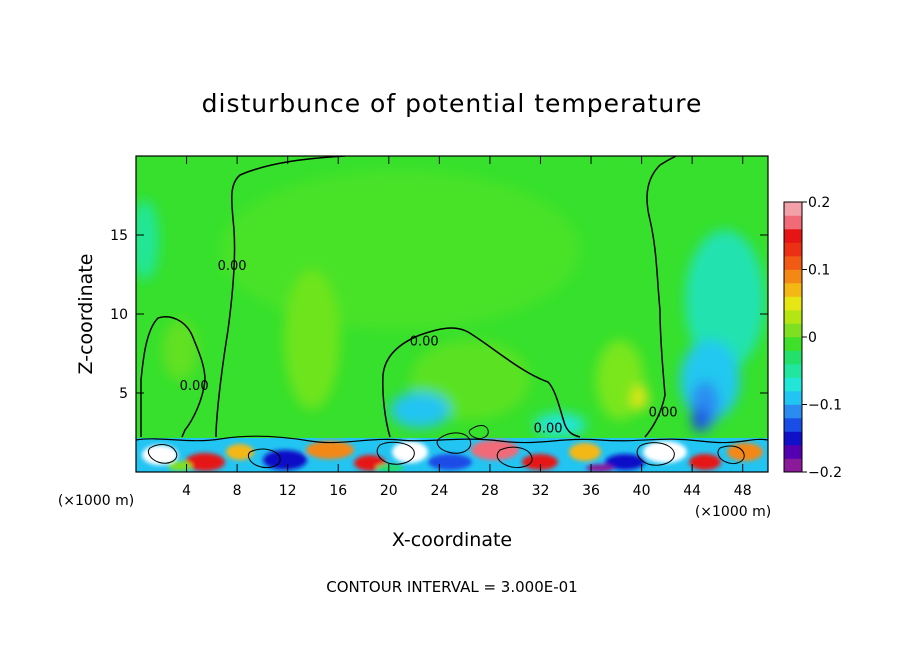 The image size is (904, 654). Describe the element at coordinates (591, 491) in the screenshot. I see `x-tick-label: 36` at that location.